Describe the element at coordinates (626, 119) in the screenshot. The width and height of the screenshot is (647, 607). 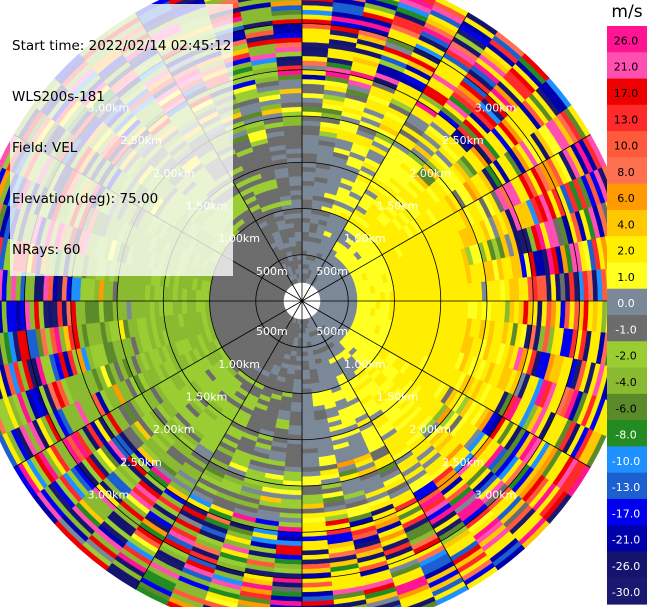
I see `colorbar-tick-label: 13.0` at that location.